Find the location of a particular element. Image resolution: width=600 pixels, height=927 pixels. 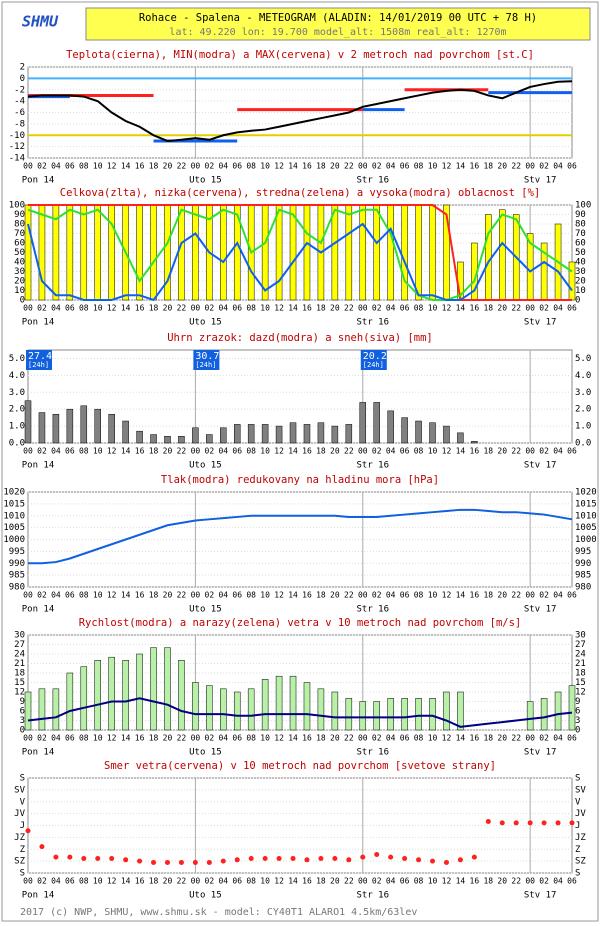

y-tick-label-right: V is located at coordinates (578, 802).